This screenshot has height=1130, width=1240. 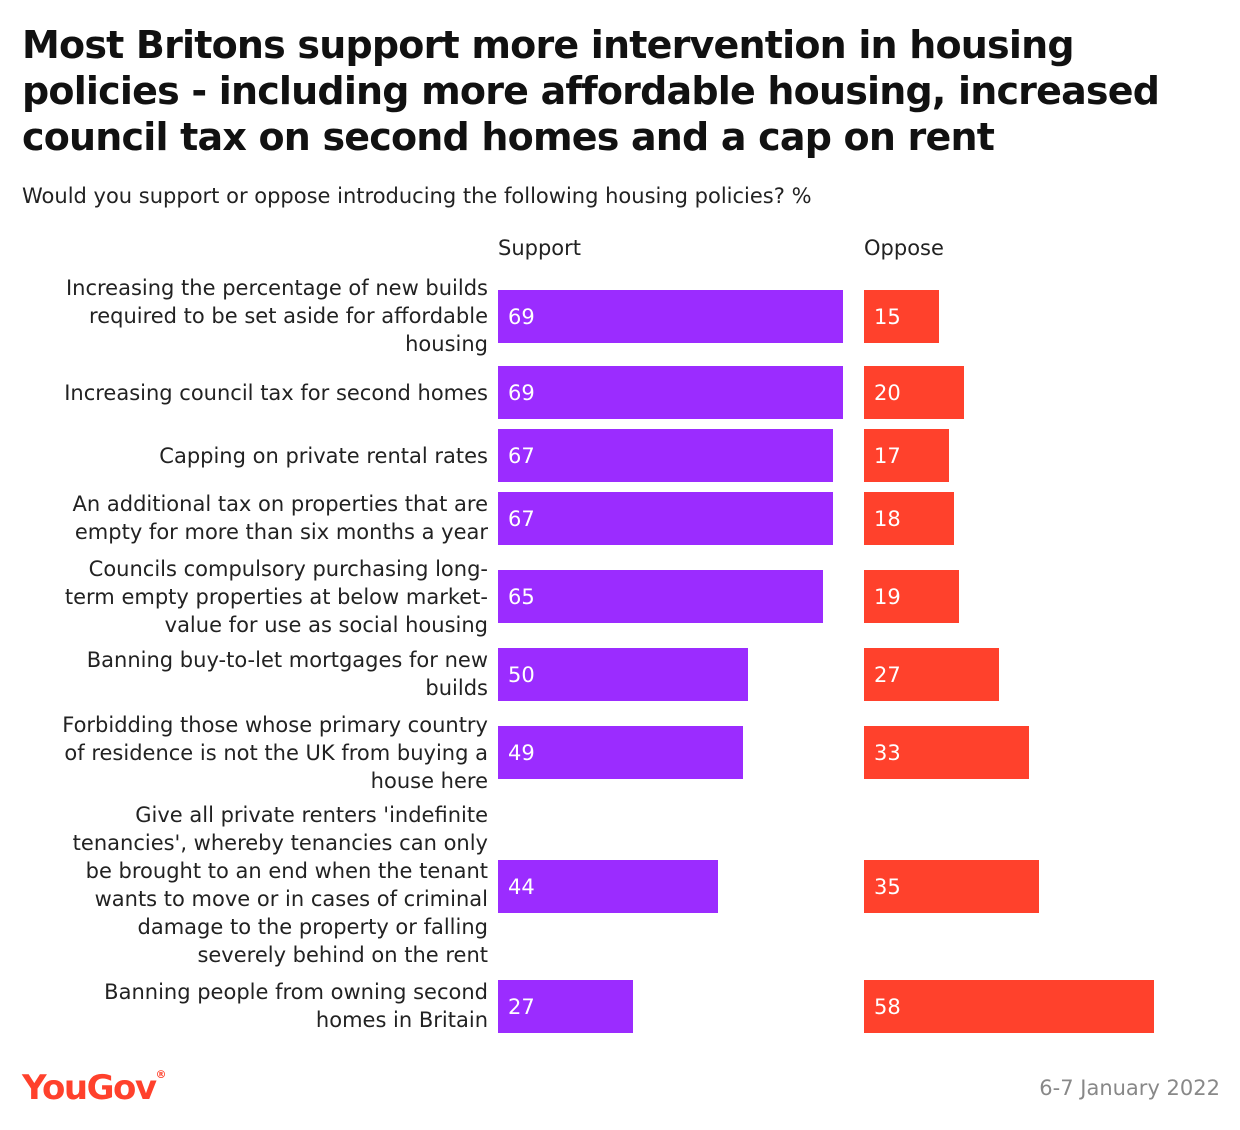 I want to click on oppose-value-label: 15, so click(x=887, y=316).